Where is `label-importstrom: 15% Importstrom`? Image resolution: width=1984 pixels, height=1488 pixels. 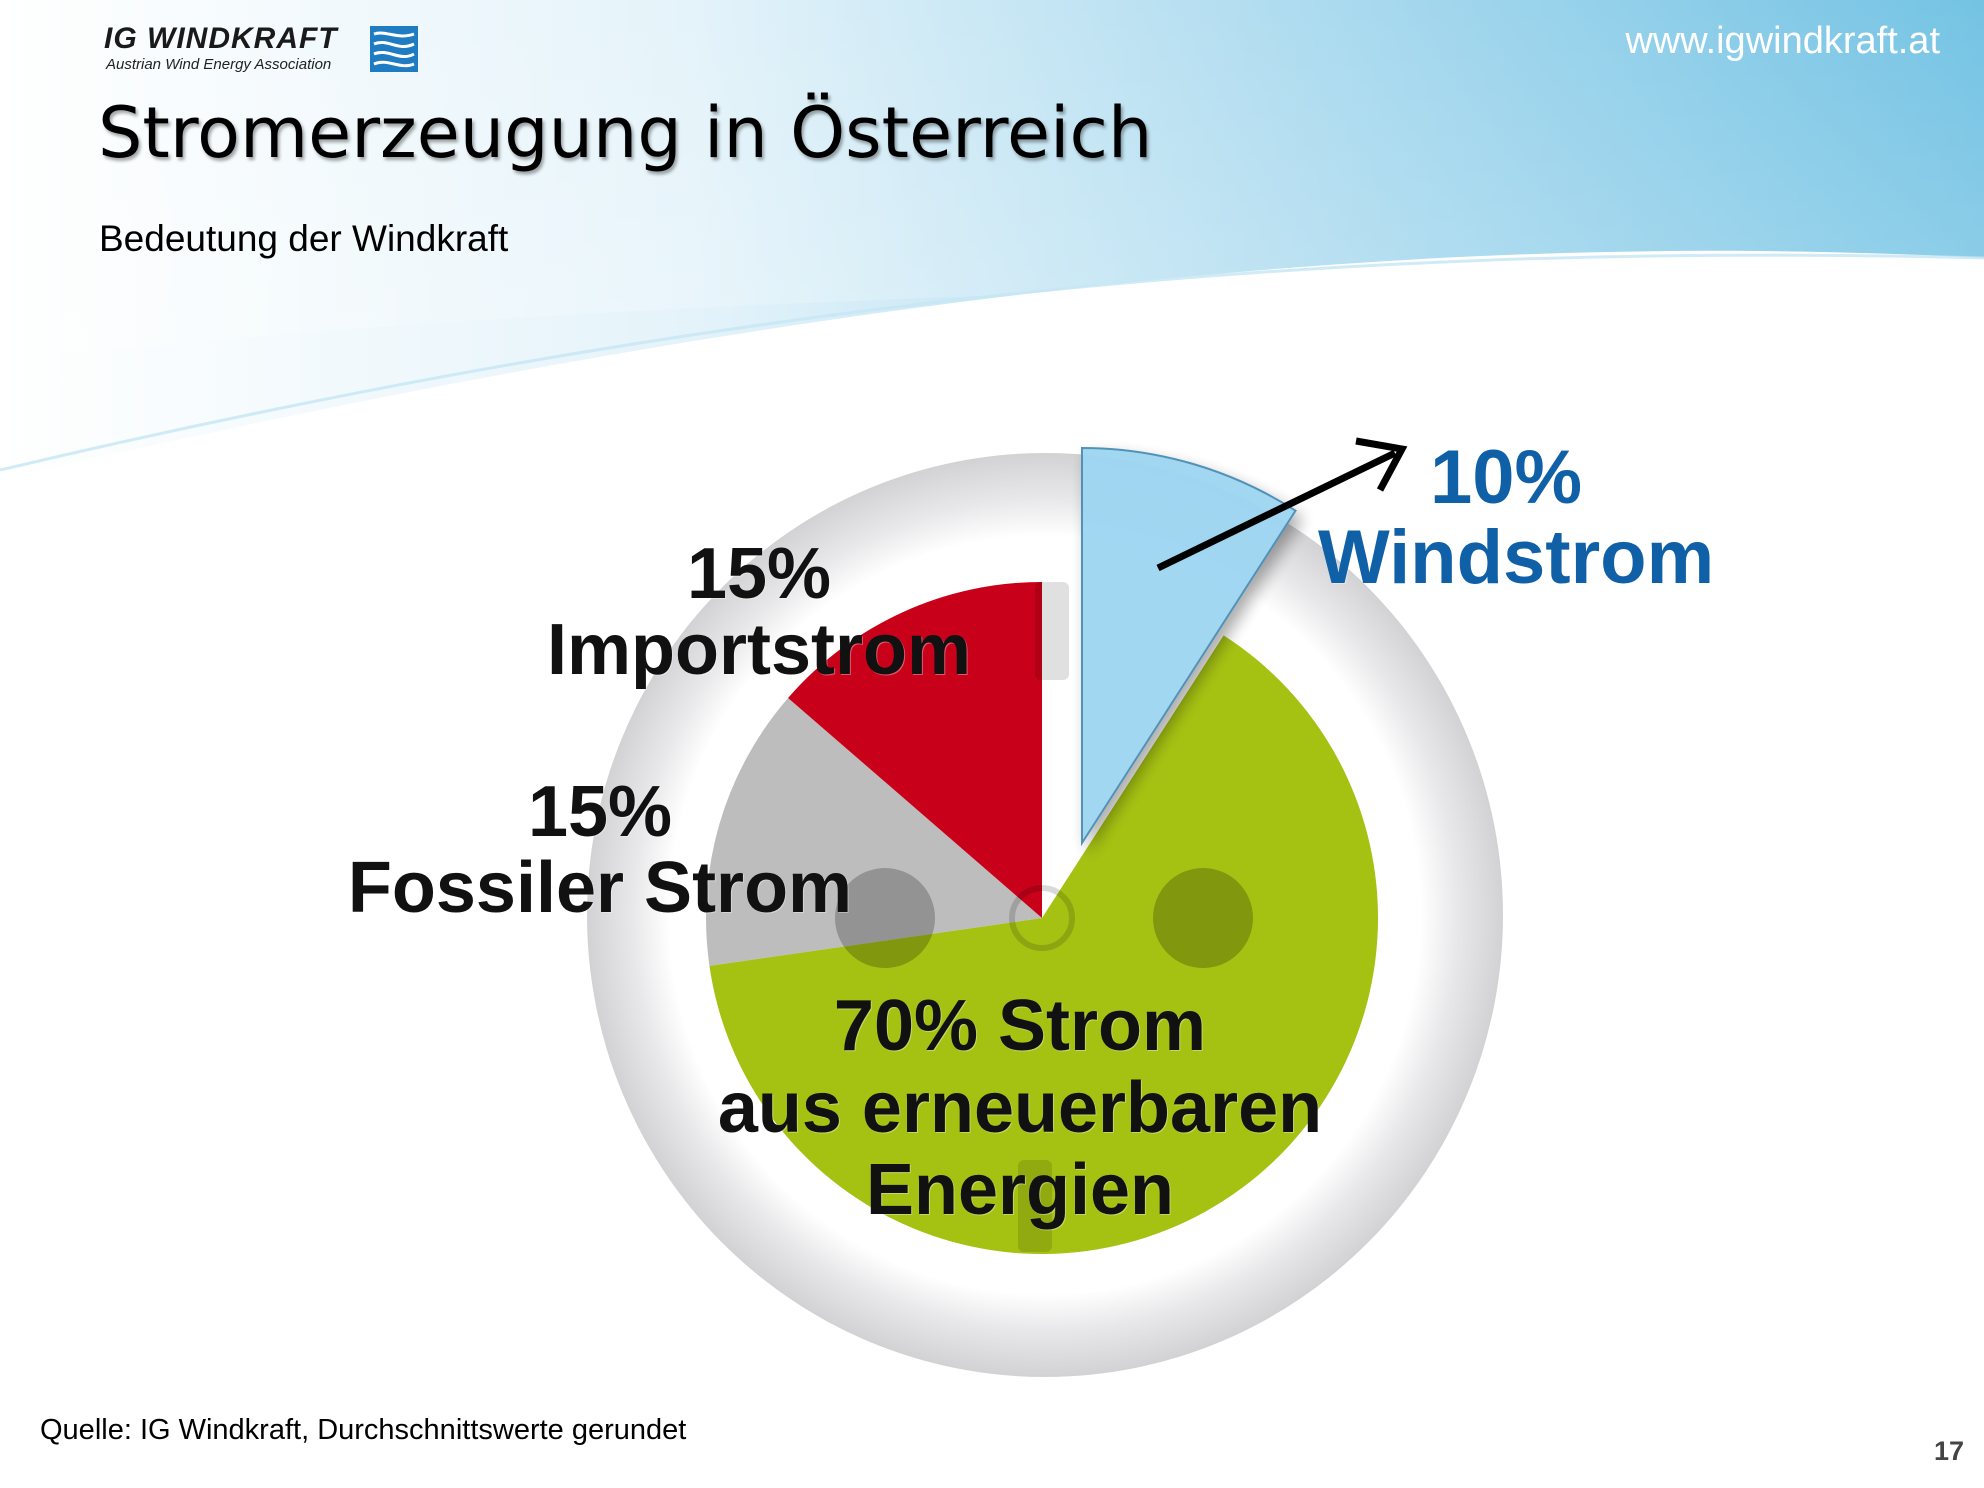 label-importstrom: 15% Importstrom is located at coordinates (759, 612).